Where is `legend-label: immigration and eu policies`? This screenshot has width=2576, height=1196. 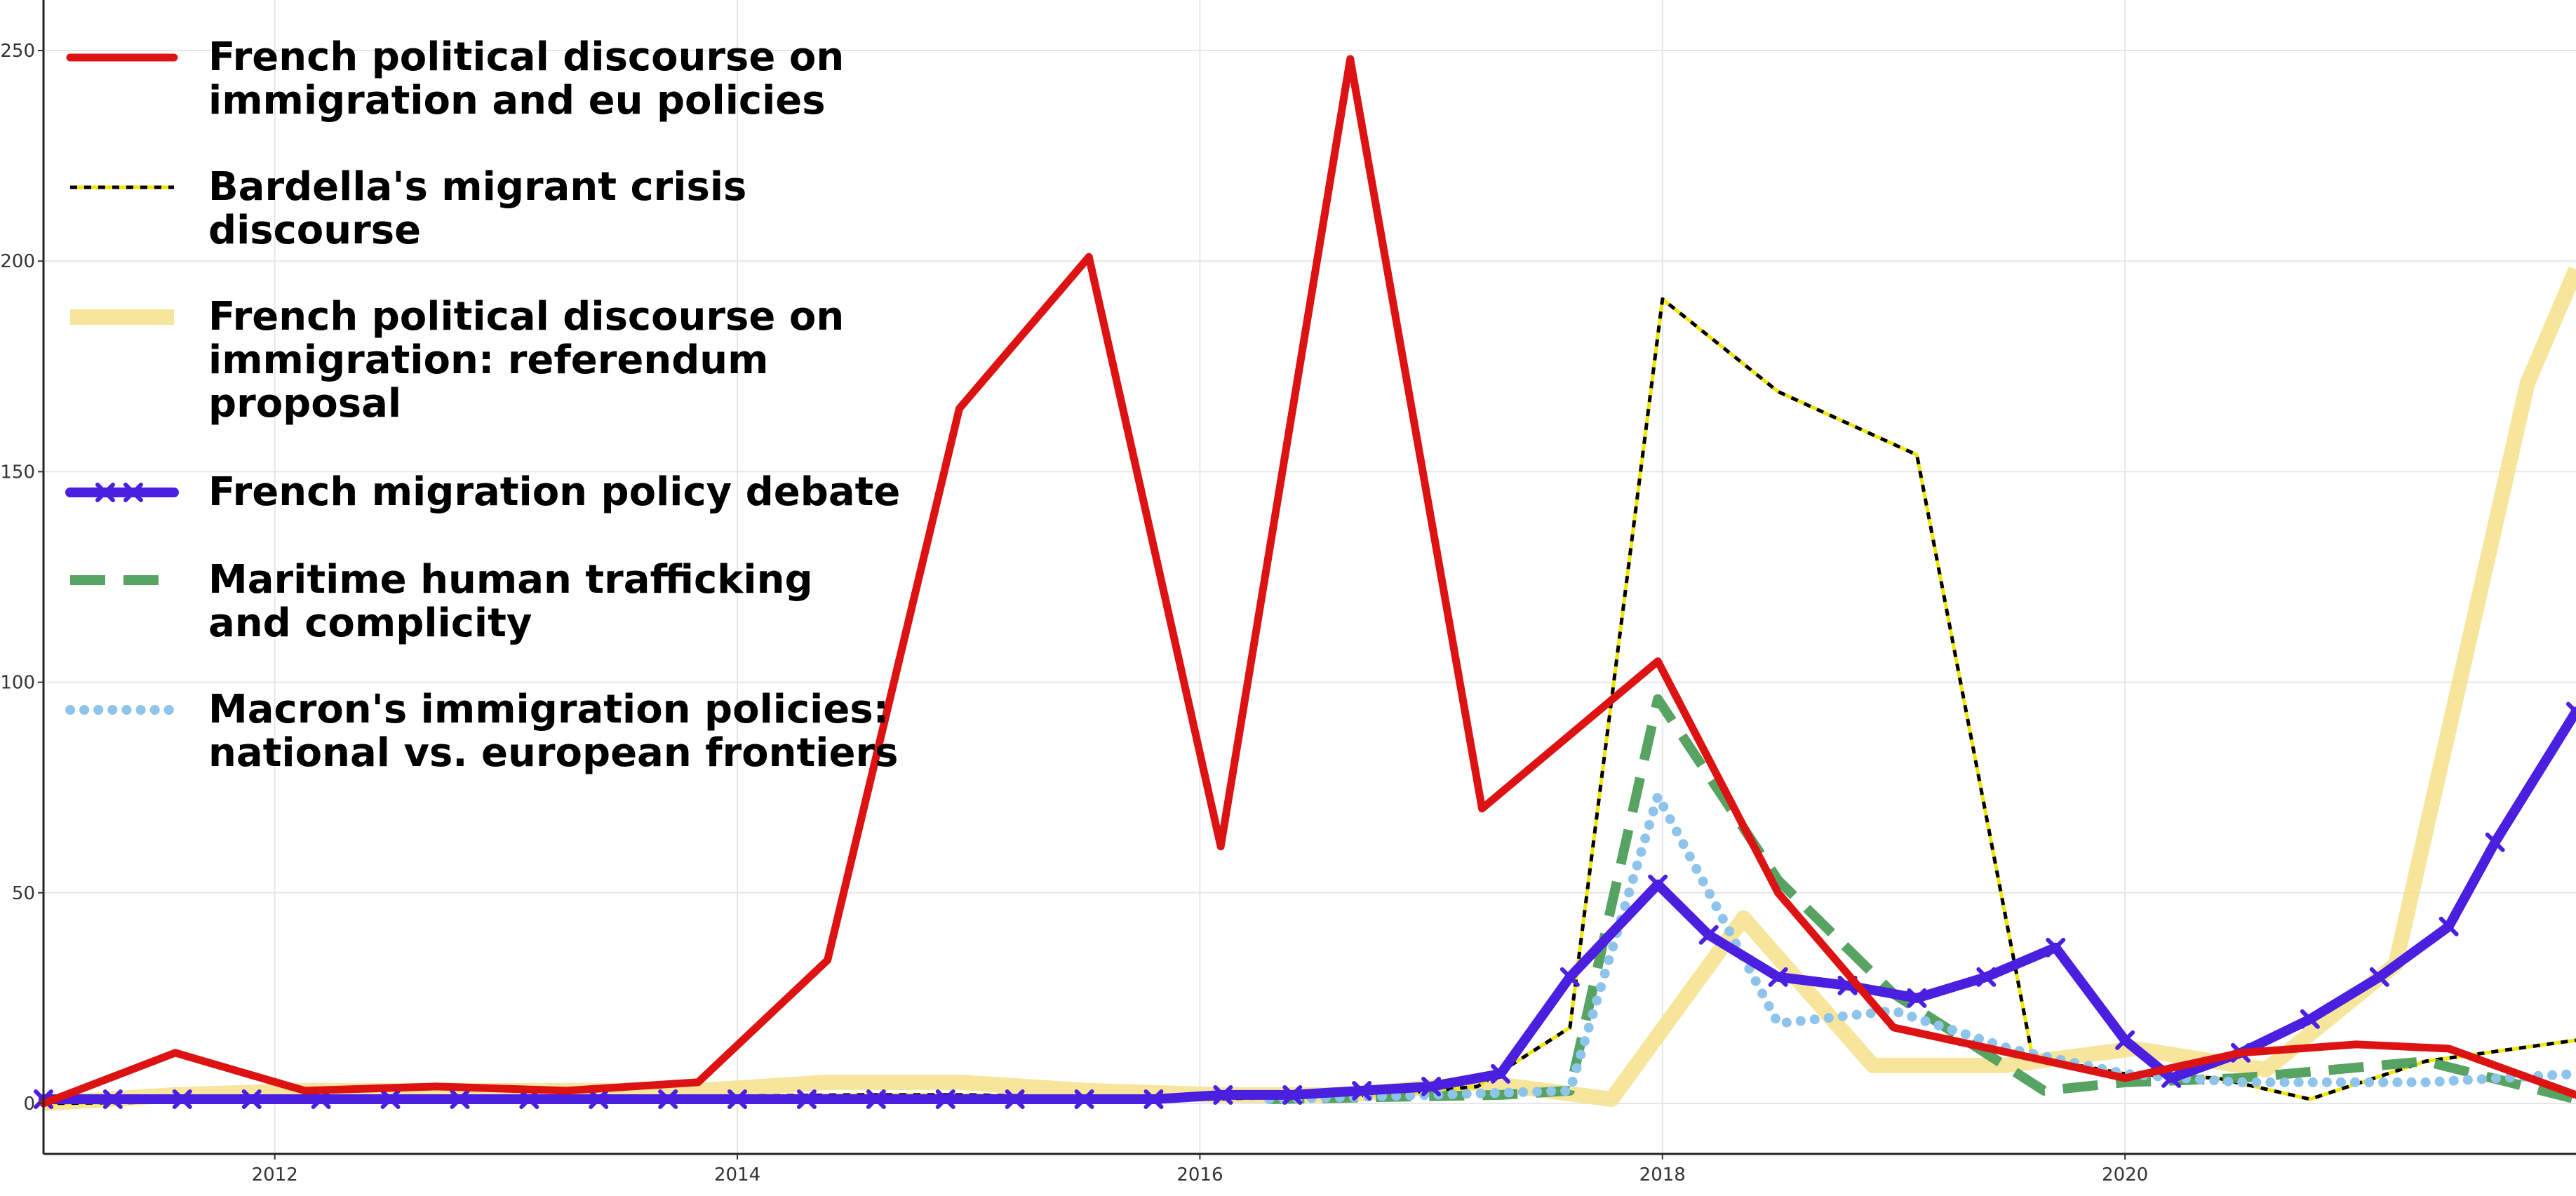 legend-label: immigration and eu policies is located at coordinates (517, 100).